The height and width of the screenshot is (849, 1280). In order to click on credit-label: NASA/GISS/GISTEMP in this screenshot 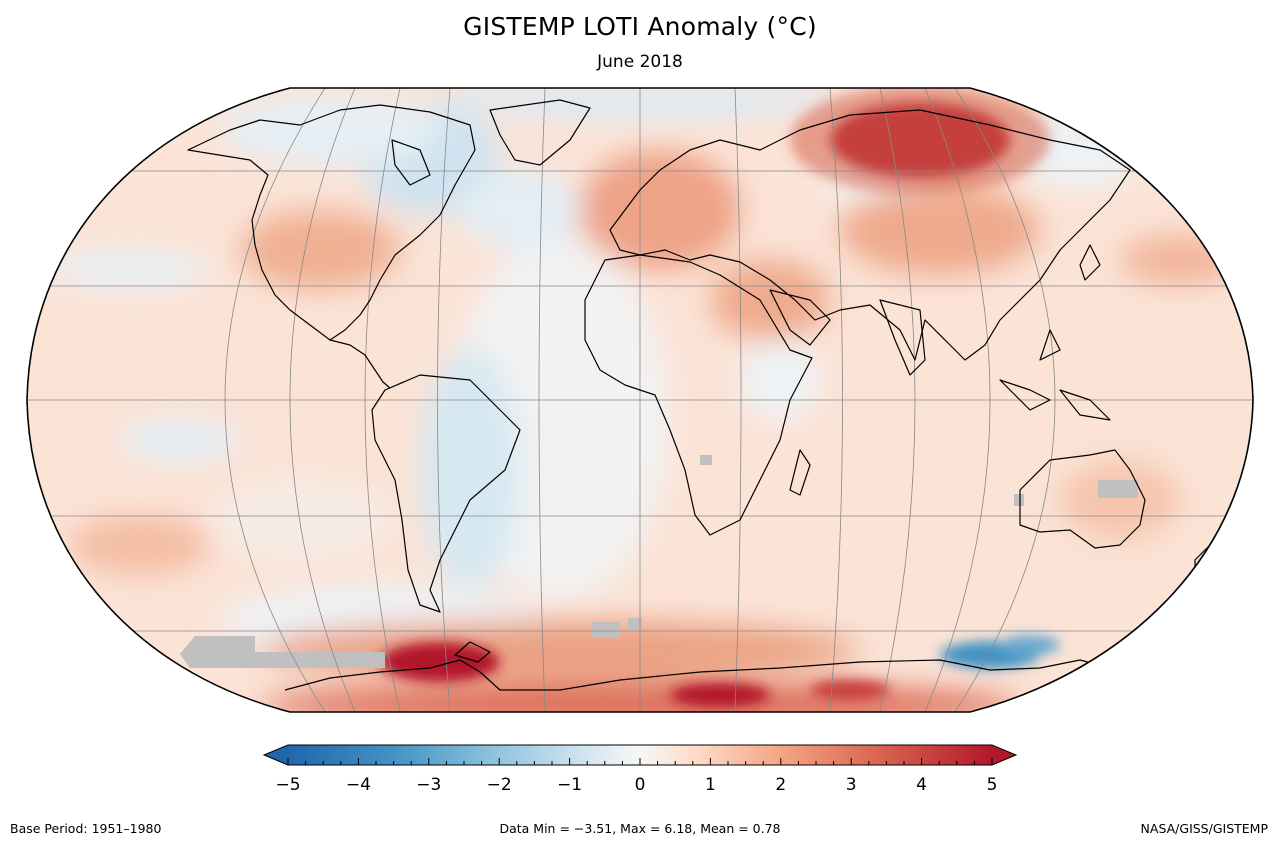, I will do `click(1204, 828)`.